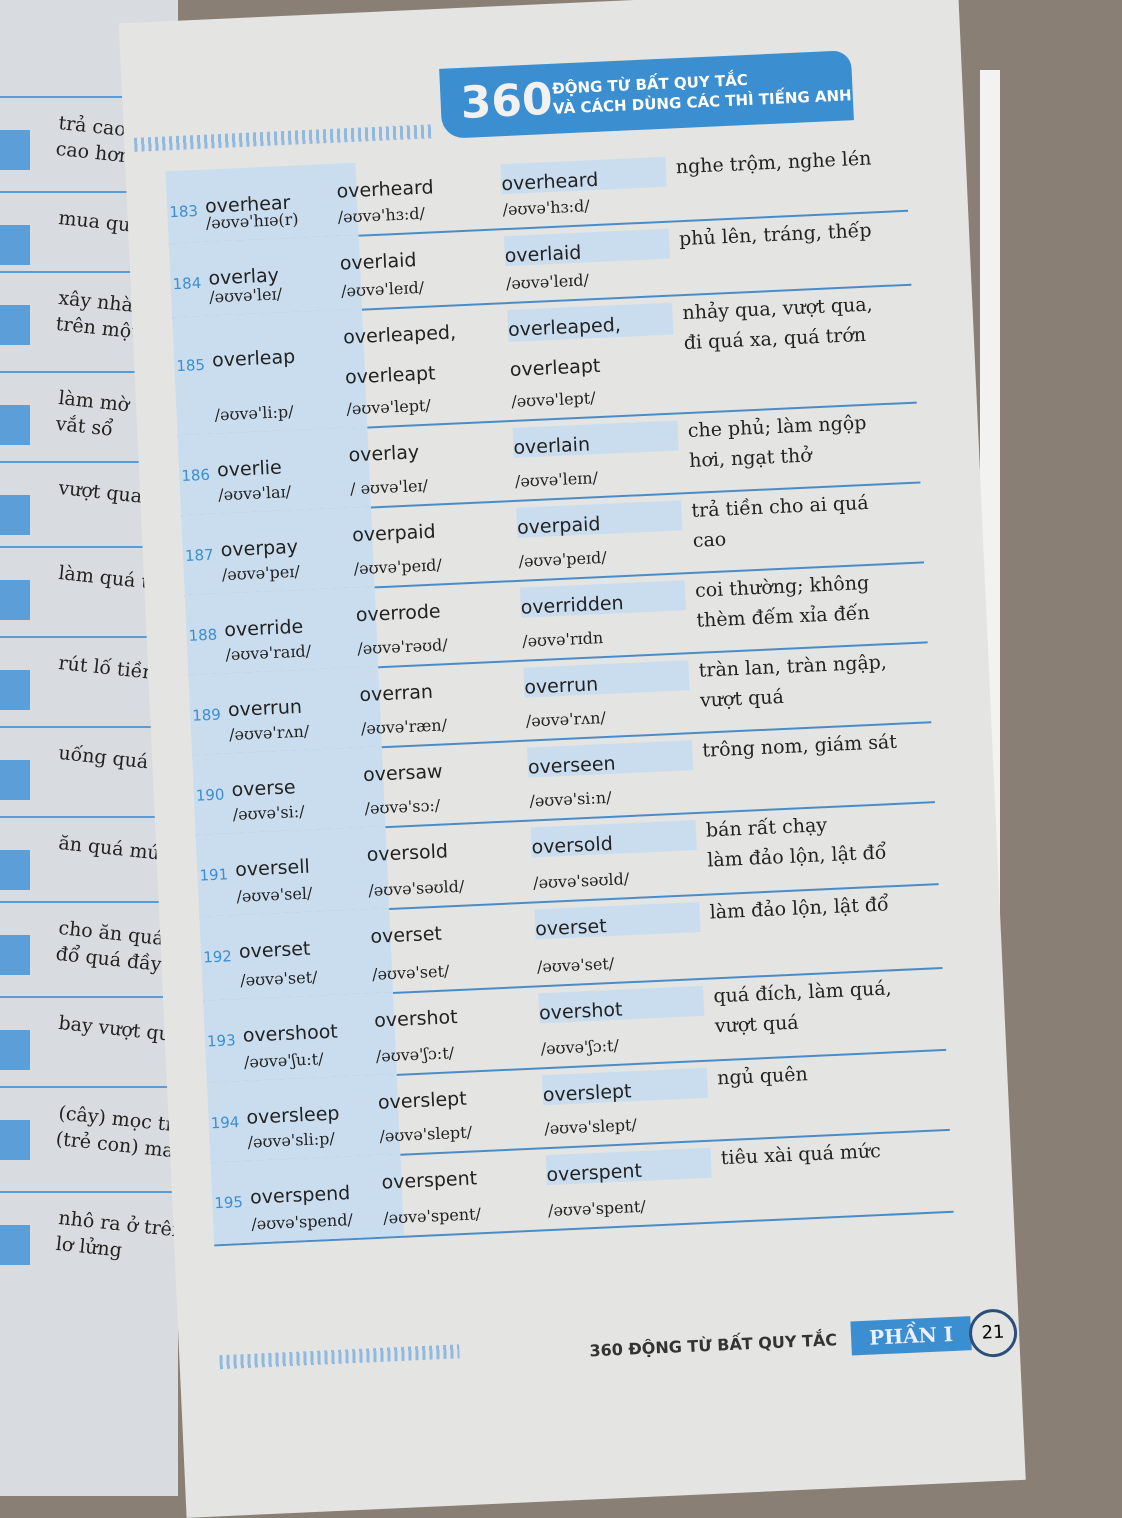 Image resolution: width=1122 pixels, height=1518 pixels. I want to click on header-number: 360, so click(506, 101).